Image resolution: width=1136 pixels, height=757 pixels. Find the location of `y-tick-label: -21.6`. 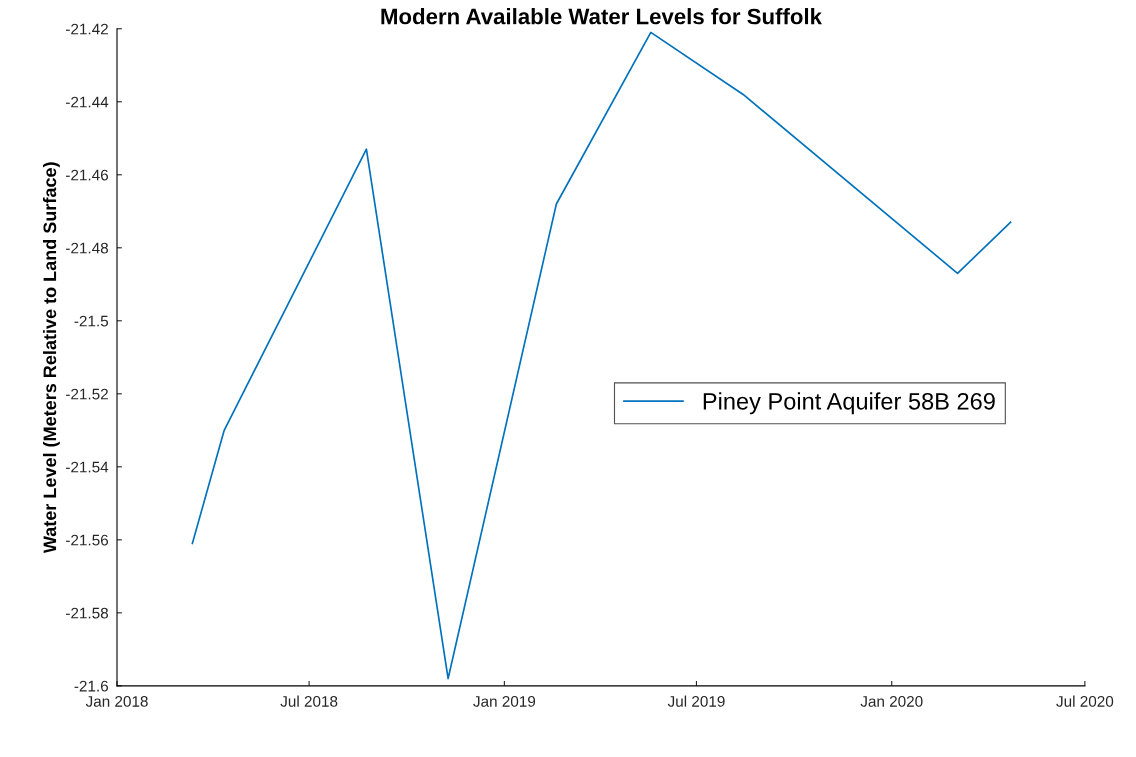

y-tick-label: -21.6 is located at coordinates (91, 686).